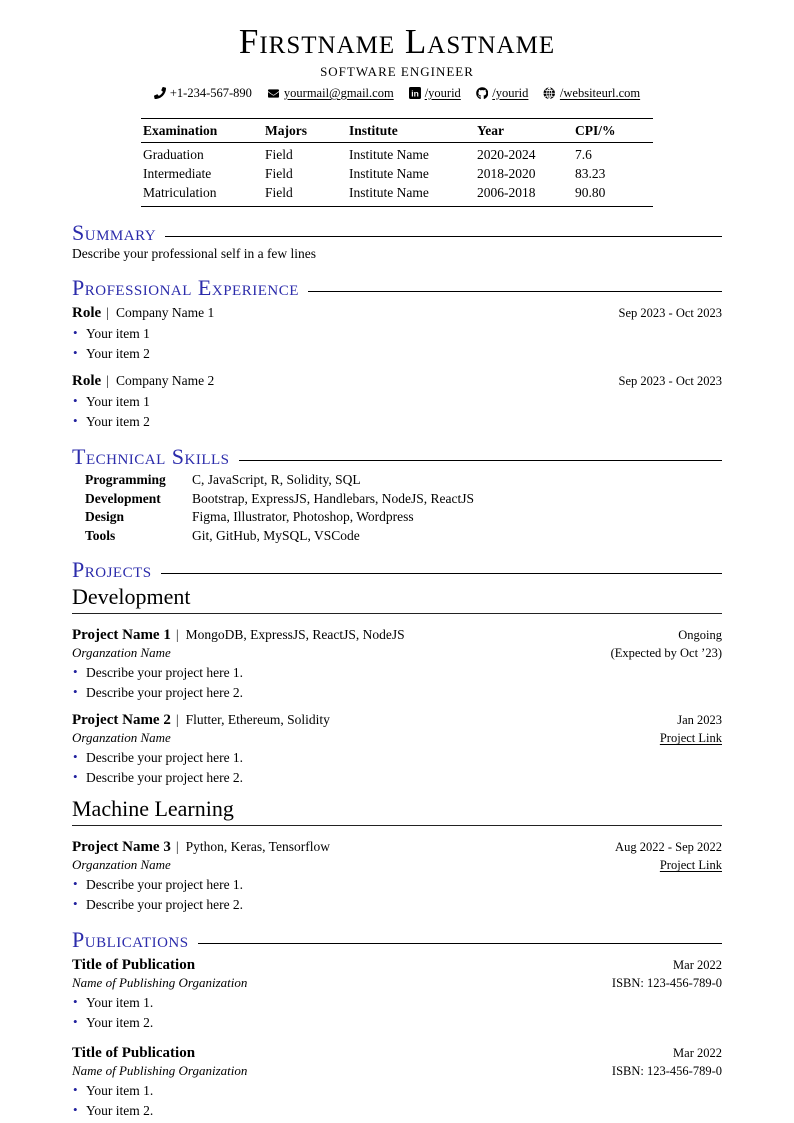 The height and width of the screenshot is (1123, 794). Describe the element at coordinates (121, 738) in the screenshot. I see `organization-name: Organzation Name` at that location.